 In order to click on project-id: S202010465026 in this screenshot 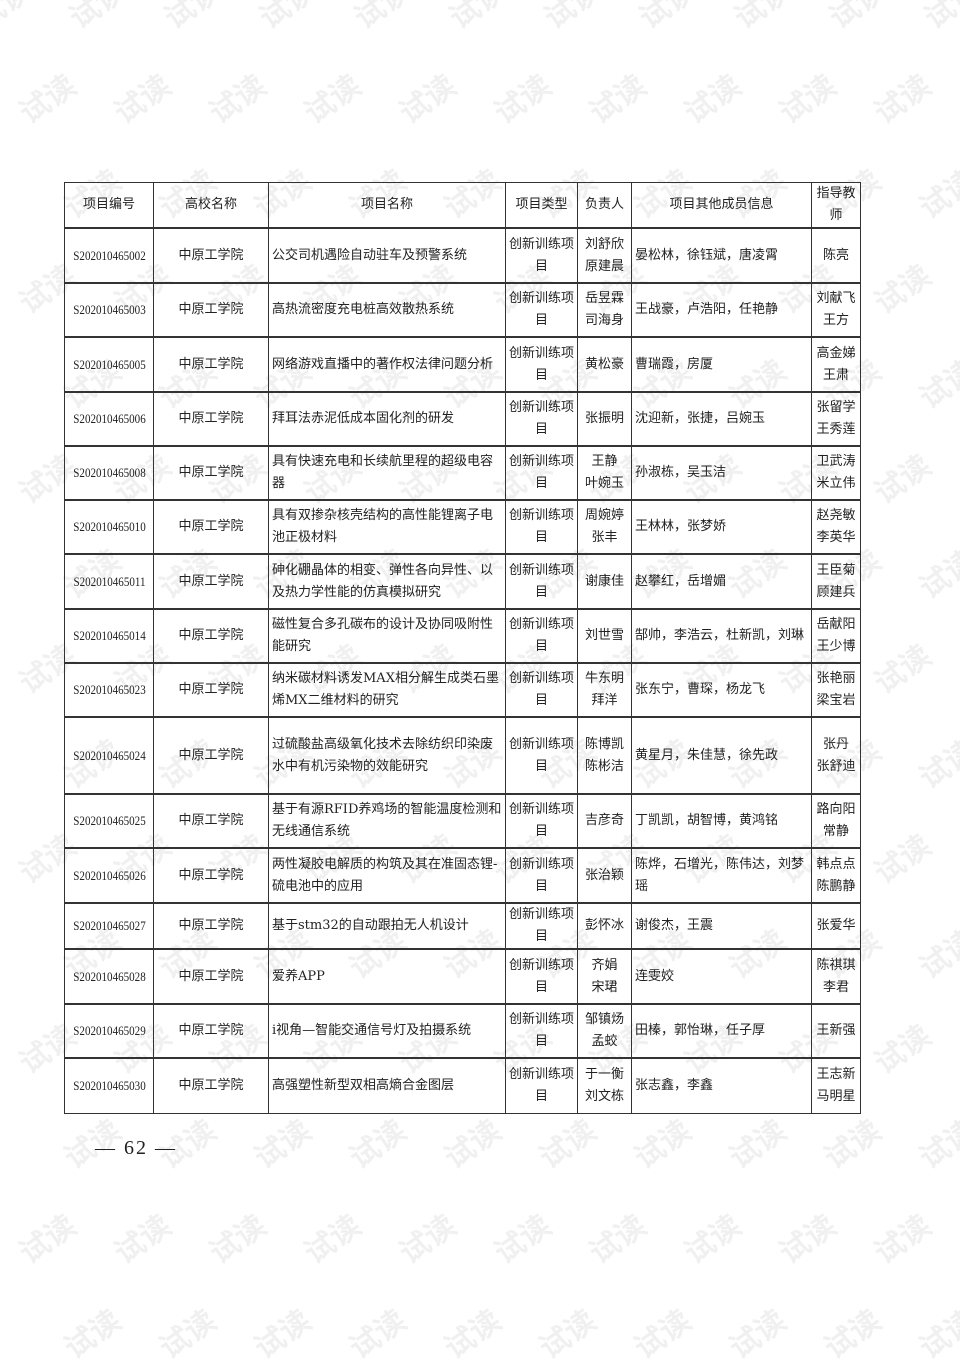, I will do `click(109, 875)`.